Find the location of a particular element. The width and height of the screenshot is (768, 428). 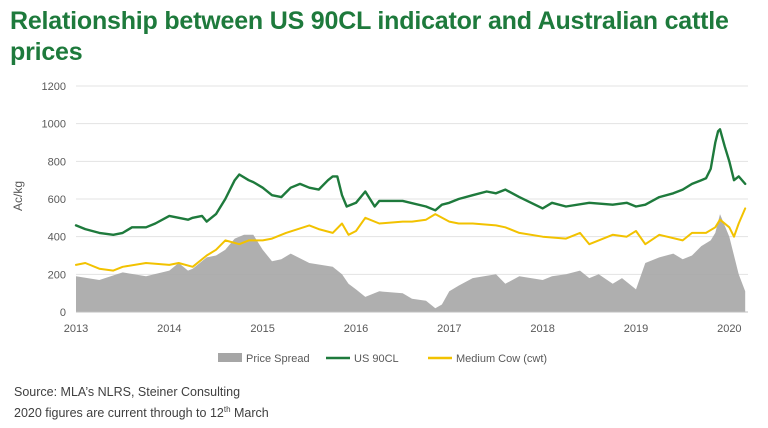

y-tick-labels: 0 200 400 600 800 1000 1200 is located at coordinates (54, 200).